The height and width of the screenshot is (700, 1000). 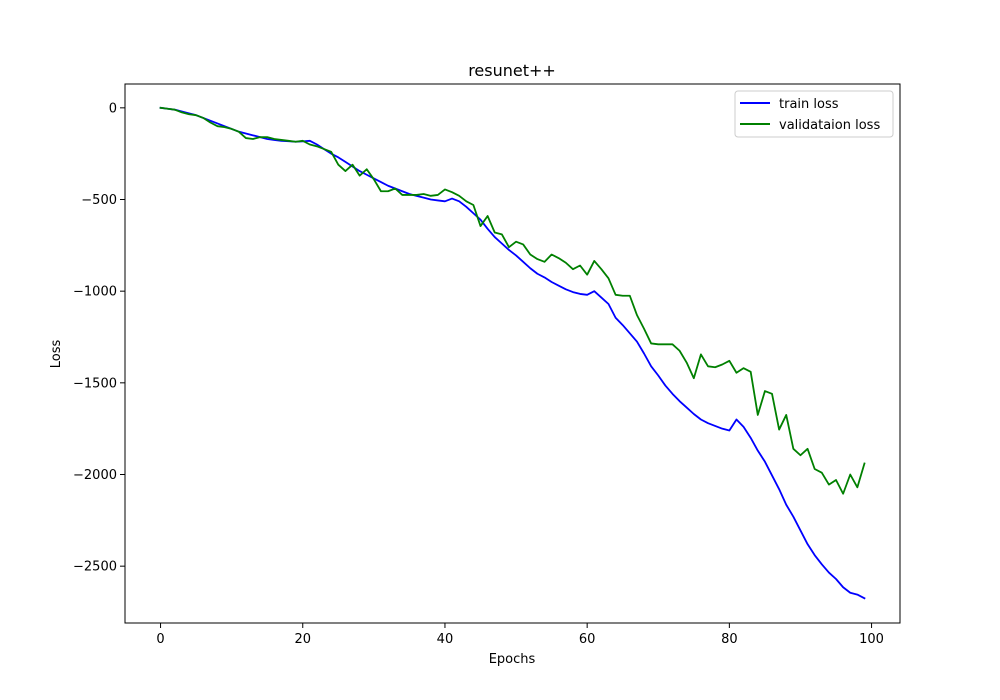 What do you see at coordinates (113, 108) in the screenshot?
I see `y-tick-label: 0` at bounding box center [113, 108].